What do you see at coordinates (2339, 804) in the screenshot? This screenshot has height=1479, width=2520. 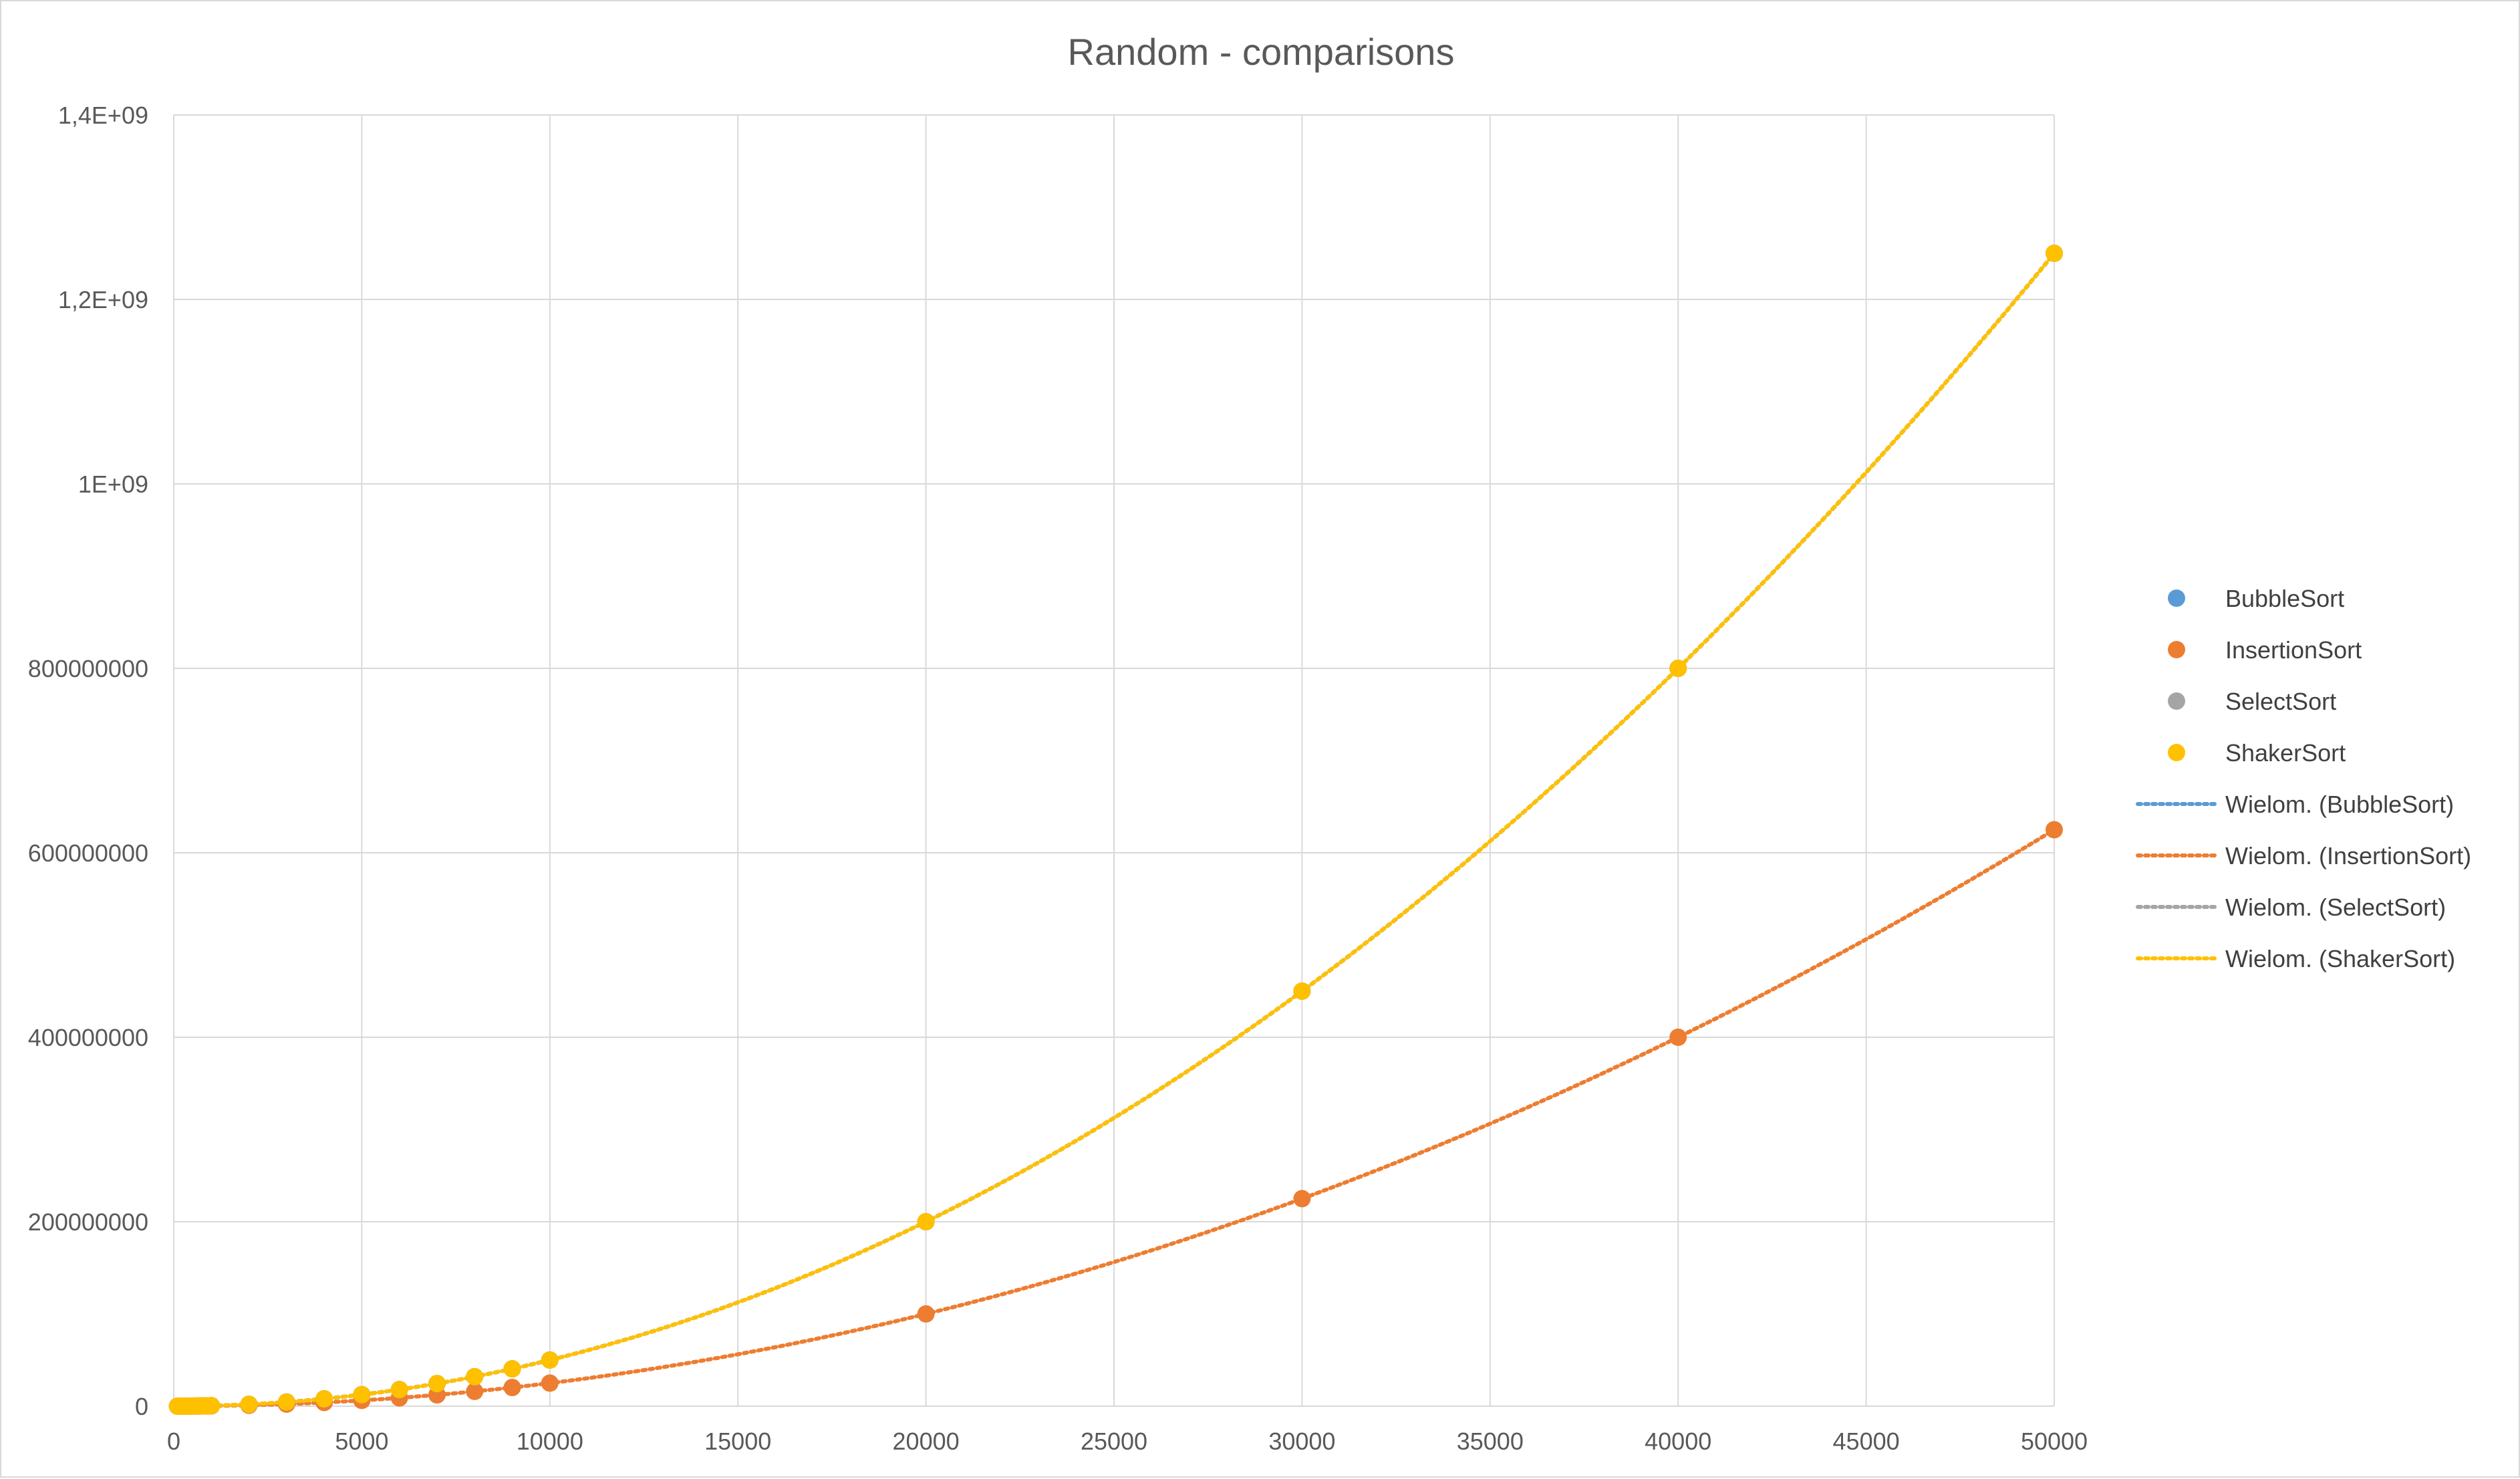 I see `legend-label: Wielom. (BubbleSort)` at bounding box center [2339, 804].